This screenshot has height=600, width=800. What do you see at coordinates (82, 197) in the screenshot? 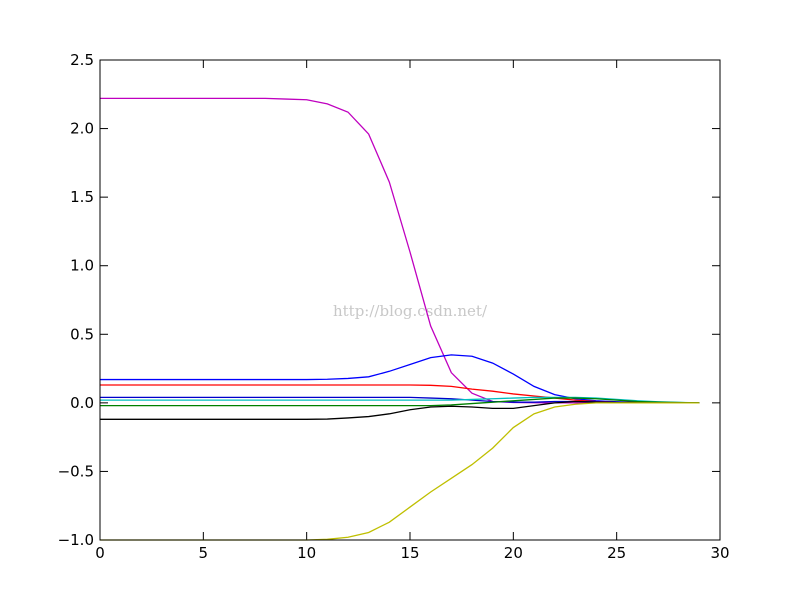
I see `y-tick-label: 1.5` at bounding box center [82, 197].